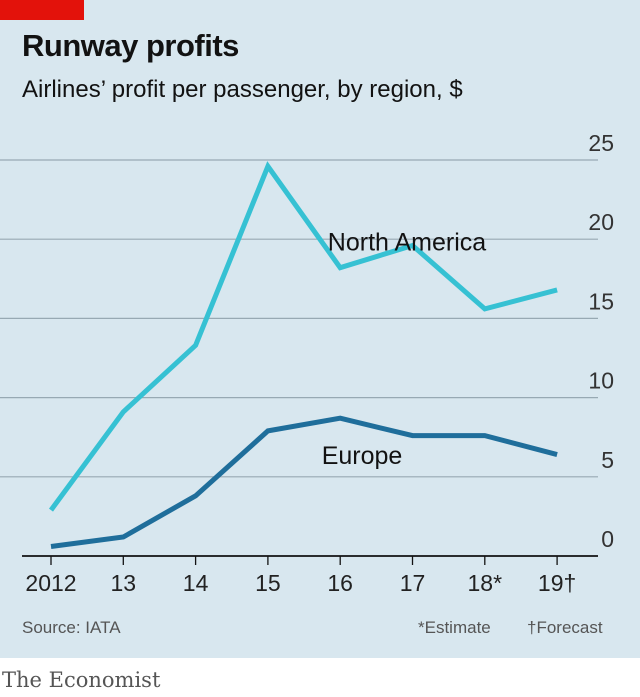 This screenshot has height=697, width=640. I want to click on y-tick-label-25: 25, so click(601, 143).